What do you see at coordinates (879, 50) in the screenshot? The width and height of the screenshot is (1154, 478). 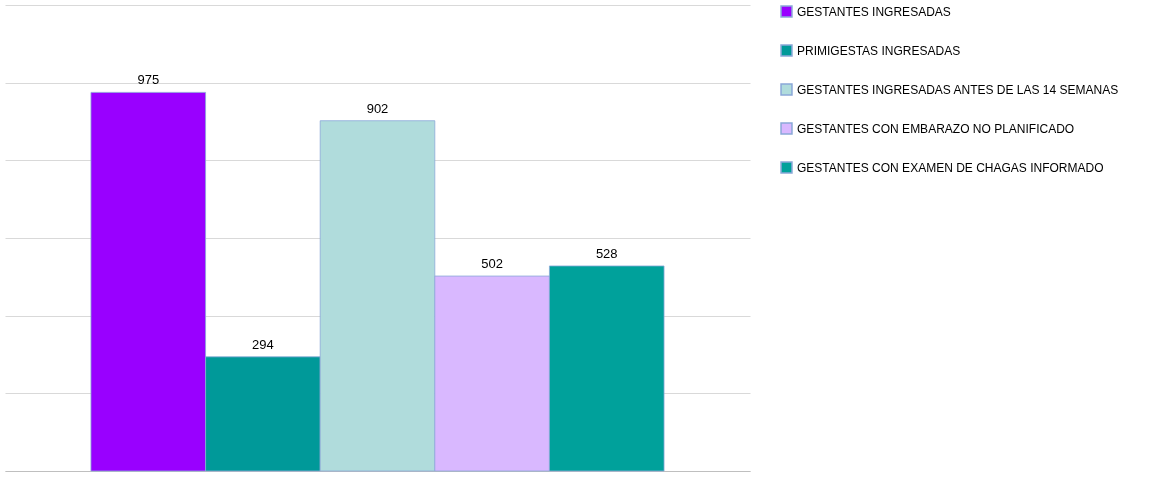 I see `legend-label: PRIMIGESTAS INGRESADAS` at bounding box center [879, 50].